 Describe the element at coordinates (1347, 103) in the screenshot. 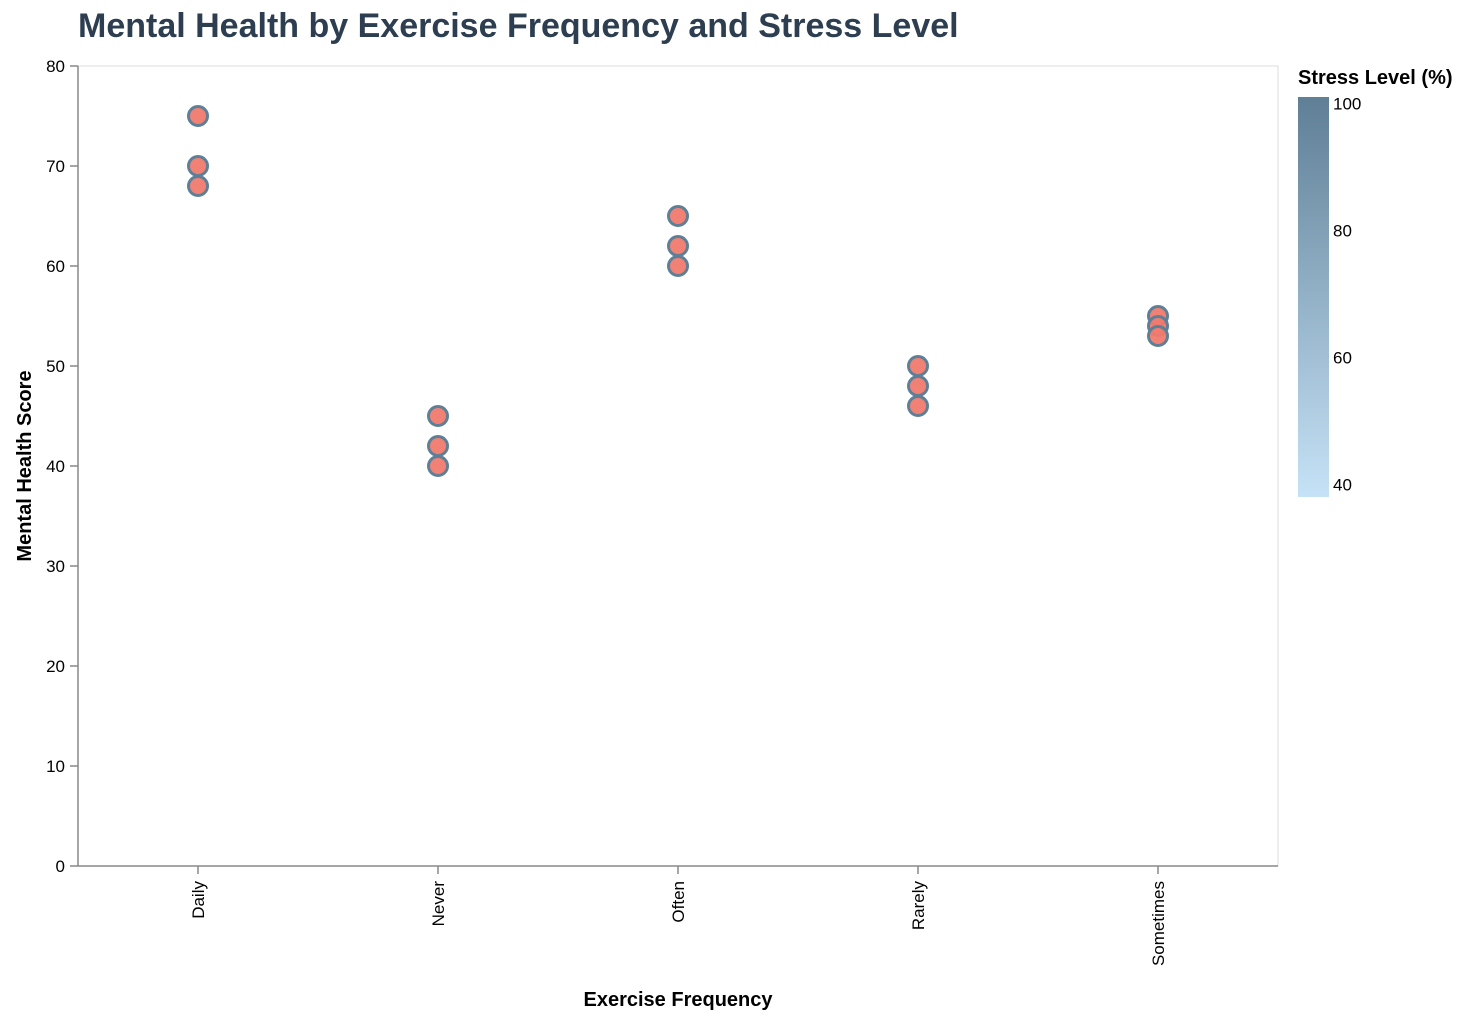

I see `legend-tick-label: 100` at that location.